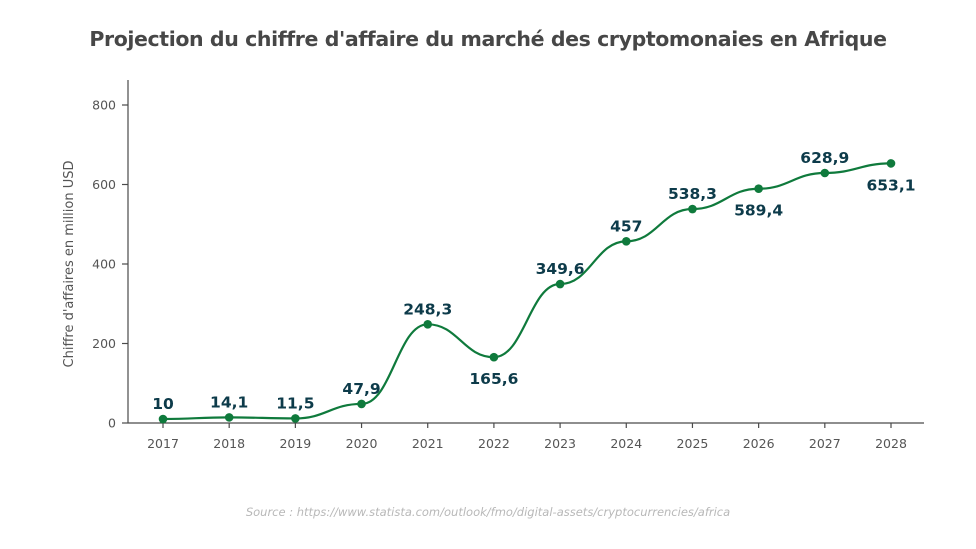 The image size is (976, 549). What do you see at coordinates (891, 443) in the screenshot?
I see `x-tick-label: 2028` at bounding box center [891, 443].